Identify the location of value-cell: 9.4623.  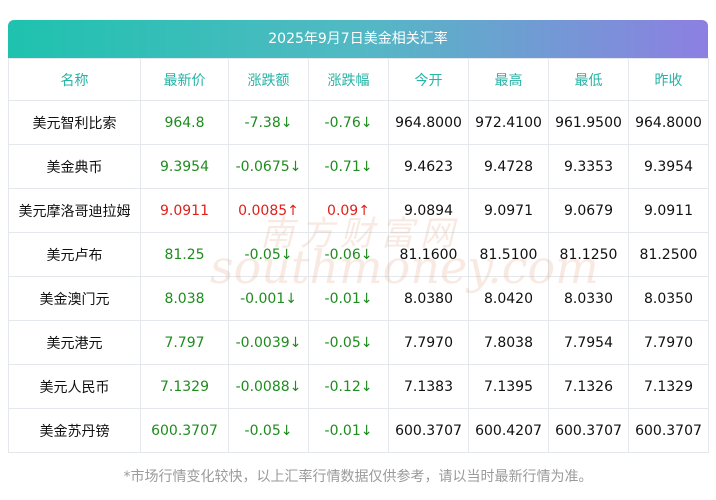
(428, 166).